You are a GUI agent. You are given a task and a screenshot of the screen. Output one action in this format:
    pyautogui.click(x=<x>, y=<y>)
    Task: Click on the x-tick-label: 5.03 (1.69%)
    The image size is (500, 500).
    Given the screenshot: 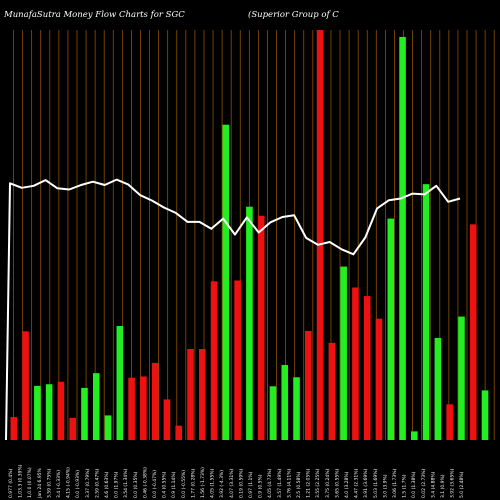 What is the action you would take?
    pyautogui.click(x=376, y=483)
    